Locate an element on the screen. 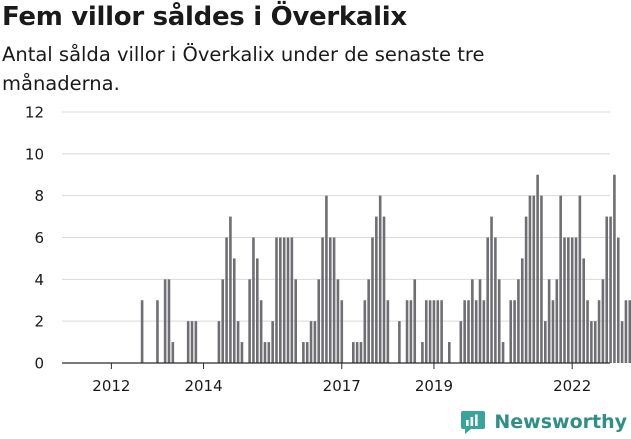  y-tick-label: 2 is located at coordinates (39, 322).